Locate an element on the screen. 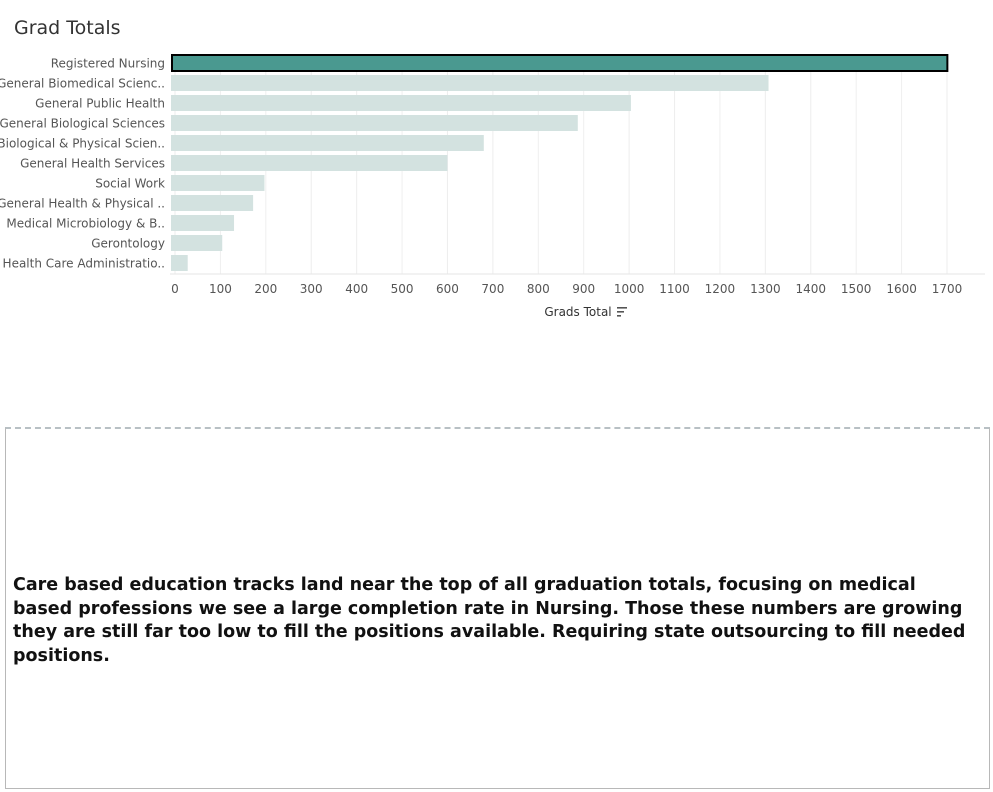 This screenshot has width=993, height=792. x-tick-label: 1200 is located at coordinates (720, 289).